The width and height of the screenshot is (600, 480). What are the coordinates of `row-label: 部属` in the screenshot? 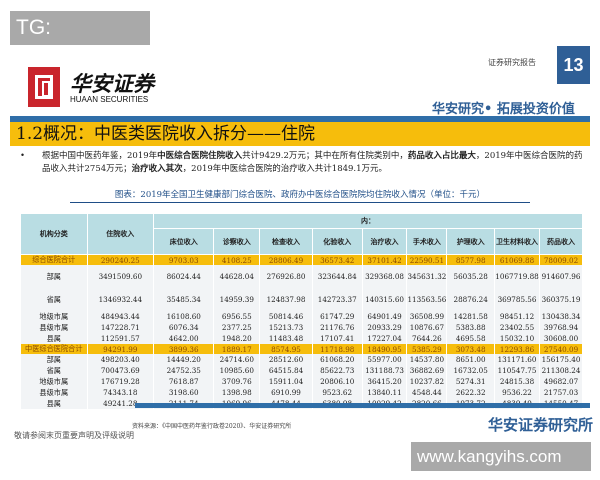 It's located at (54, 359).